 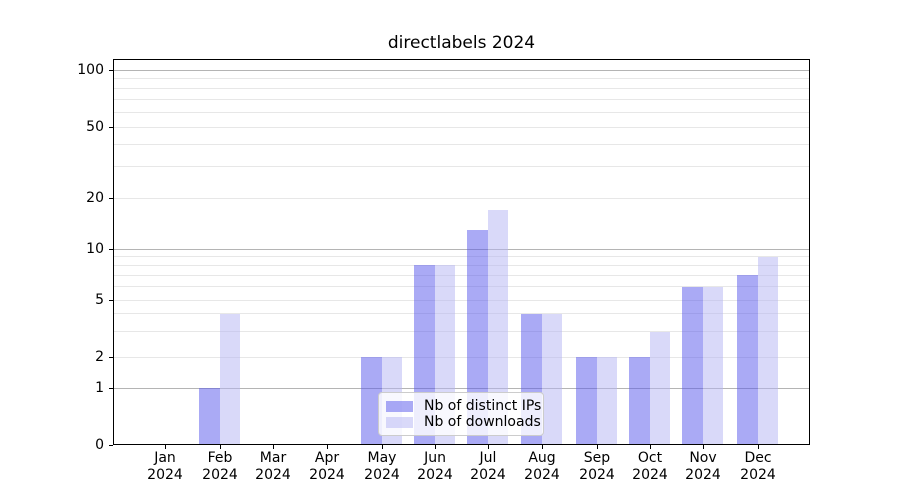 What do you see at coordinates (482, 422) in the screenshot?
I see `legend-label-downloads: Nb of downloads` at bounding box center [482, 422].